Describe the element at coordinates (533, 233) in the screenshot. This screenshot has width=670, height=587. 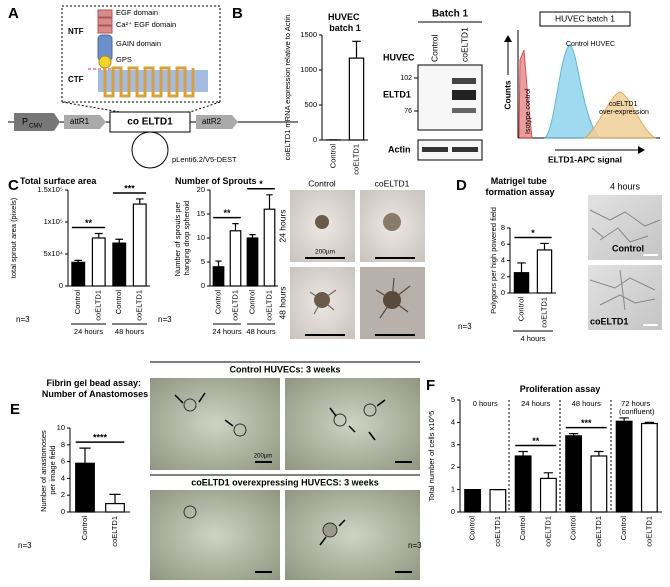
I see `significance: *` at that location.